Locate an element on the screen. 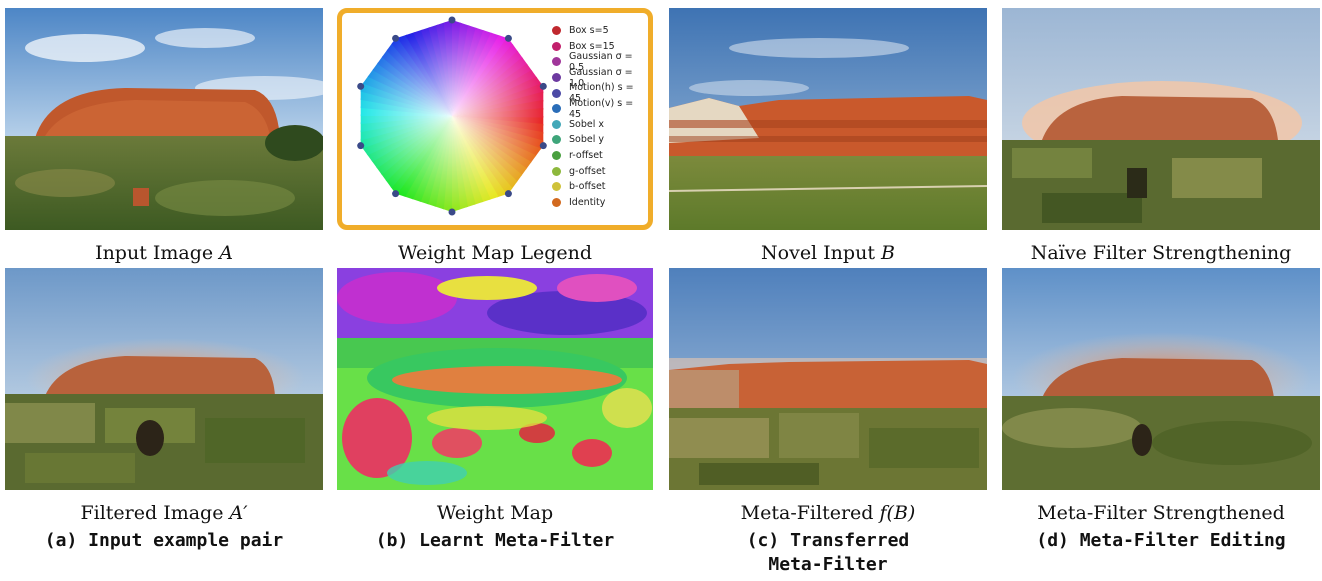 This screenshot has height=581, width=1322. legend-item: Sobel y is located at coordinates (600, 140).